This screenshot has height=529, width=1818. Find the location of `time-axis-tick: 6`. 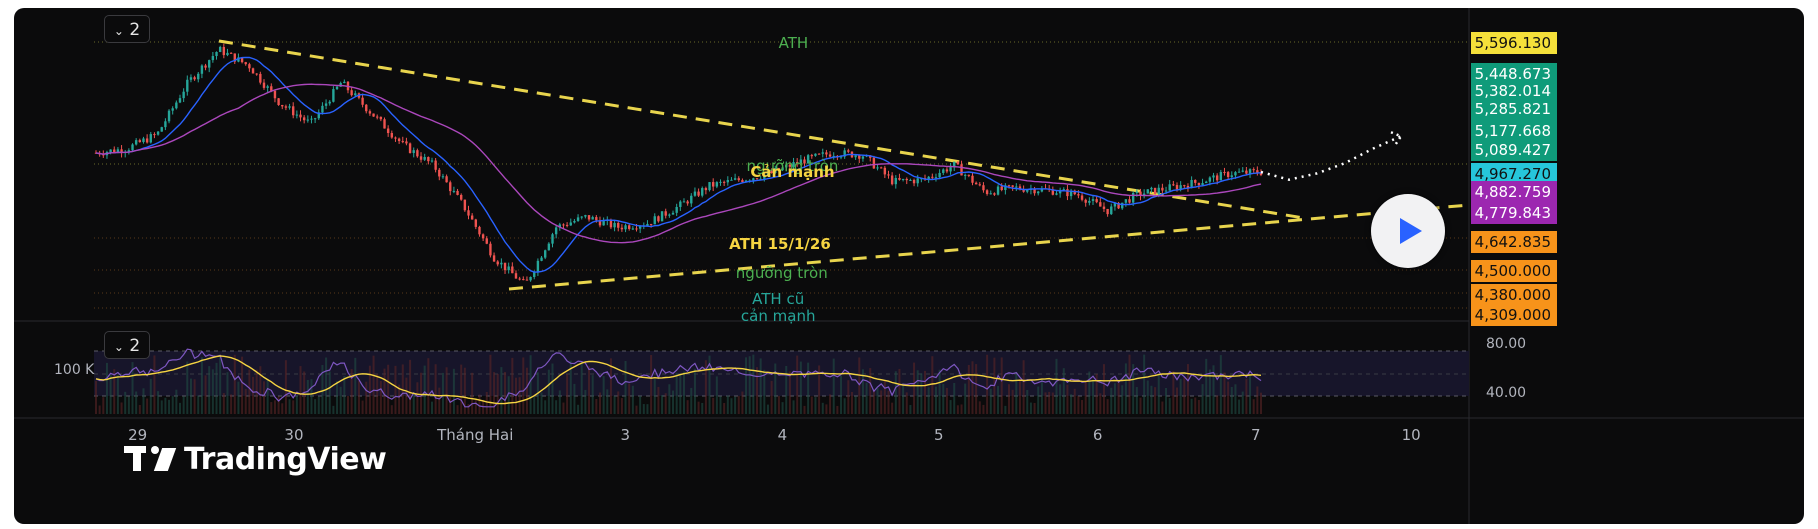

time-axis-tick: 6 is located at coordinates (1098, 435).